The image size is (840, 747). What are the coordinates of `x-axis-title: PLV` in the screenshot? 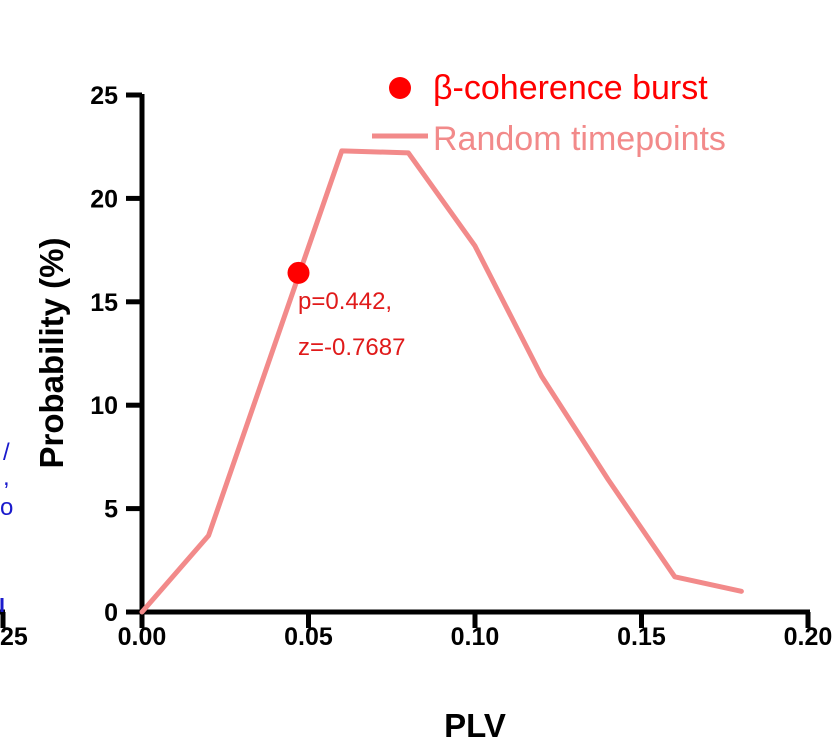 It's located at (475, 725).